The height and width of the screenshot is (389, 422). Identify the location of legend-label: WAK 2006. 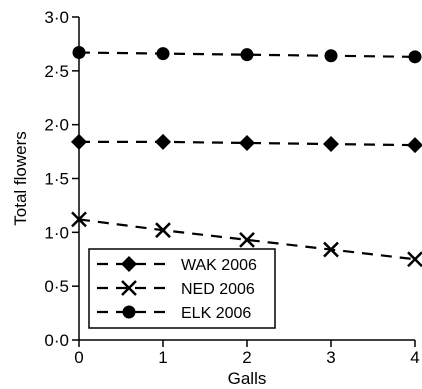
(219, 265).